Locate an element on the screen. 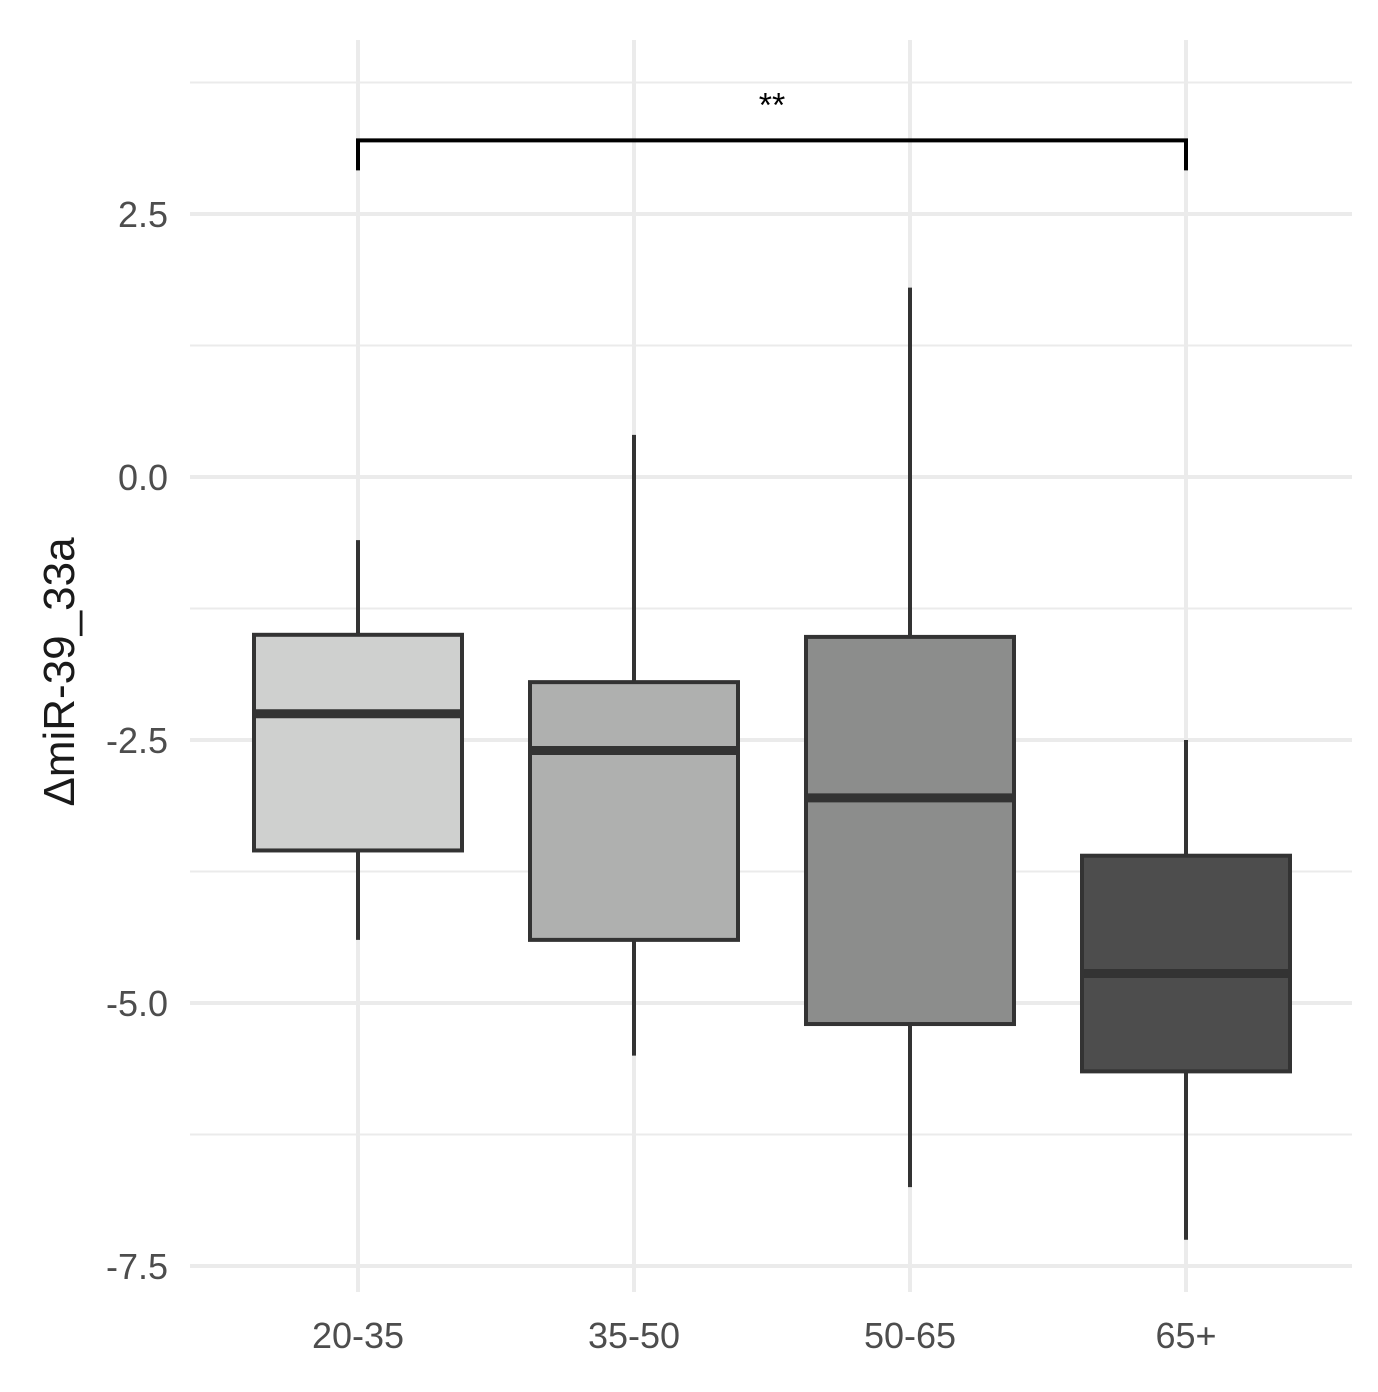  y-axis-title: ΔmiR-39_33a is located at coordinates (59, 672).